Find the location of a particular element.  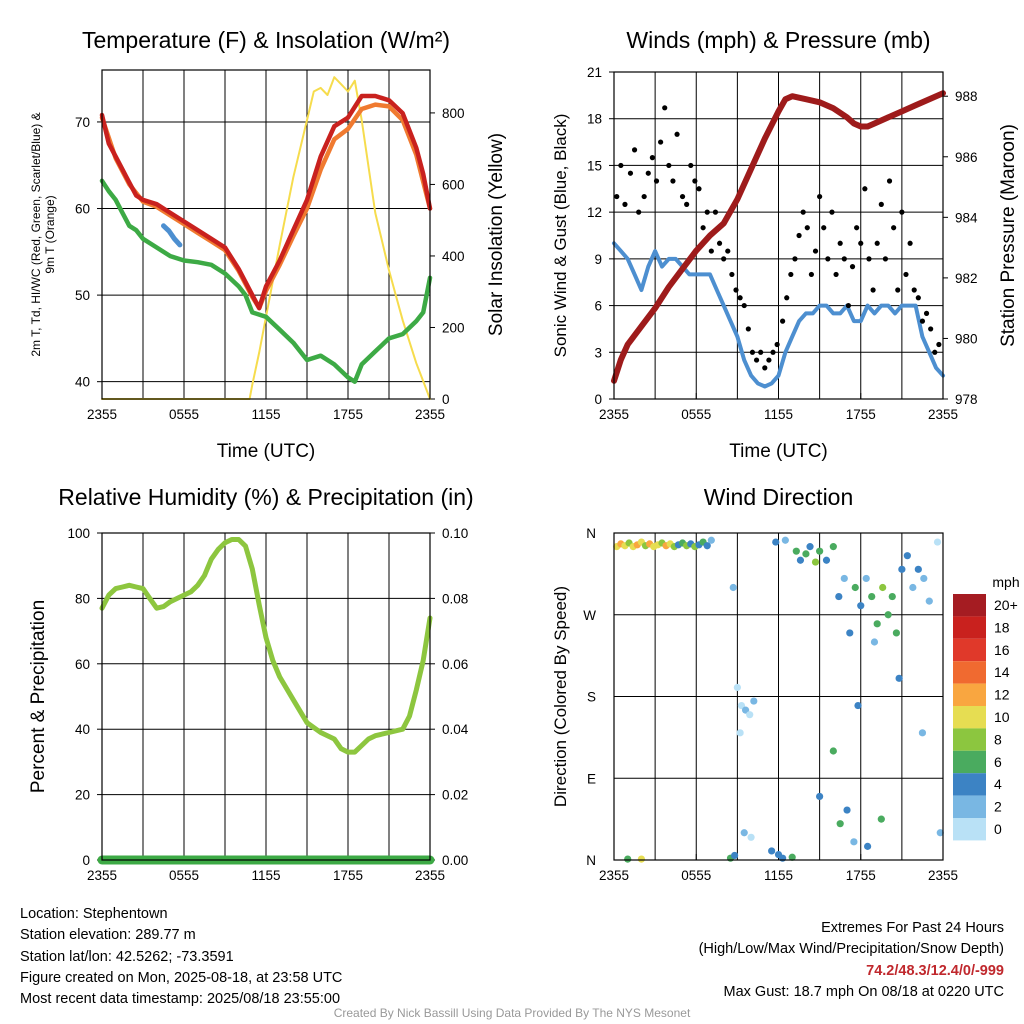

y-tick-label-left: 70 is located at coordinates (82, 122).